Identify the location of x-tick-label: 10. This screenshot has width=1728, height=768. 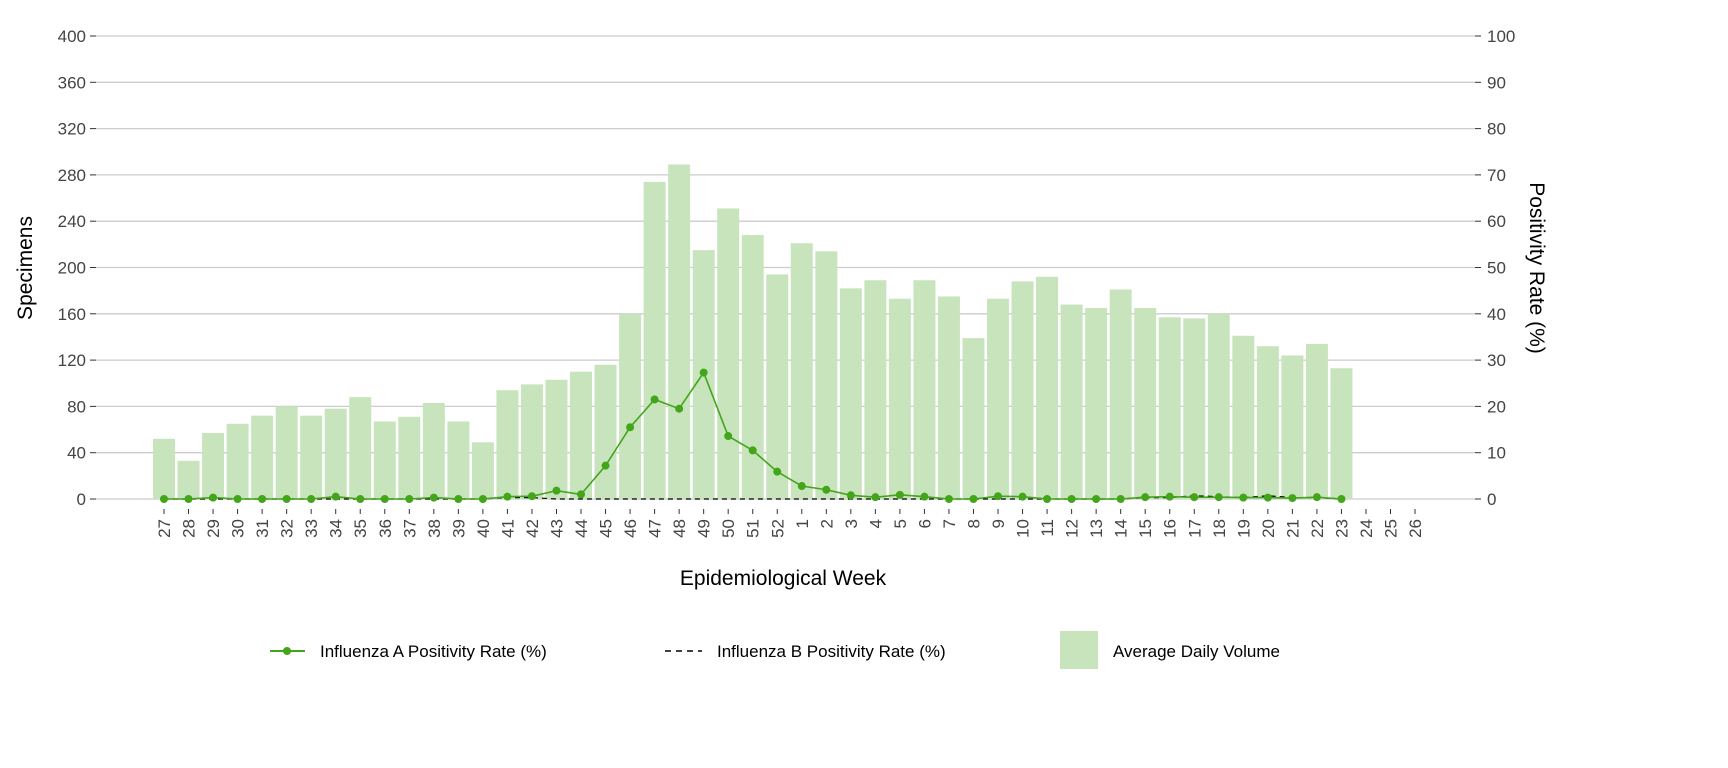
(1023, 528).